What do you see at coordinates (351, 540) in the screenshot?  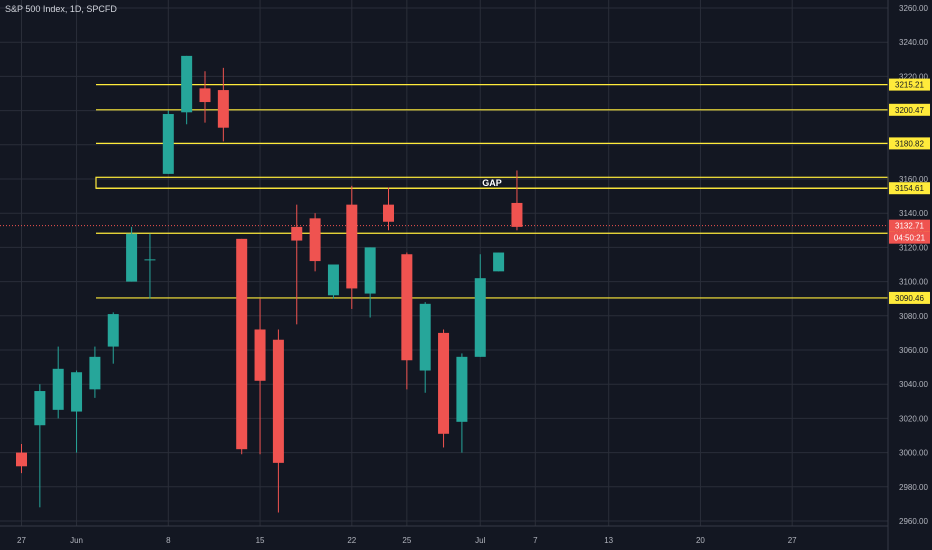 I see `x-tick-label: 22` at bounding box center [351, 540].